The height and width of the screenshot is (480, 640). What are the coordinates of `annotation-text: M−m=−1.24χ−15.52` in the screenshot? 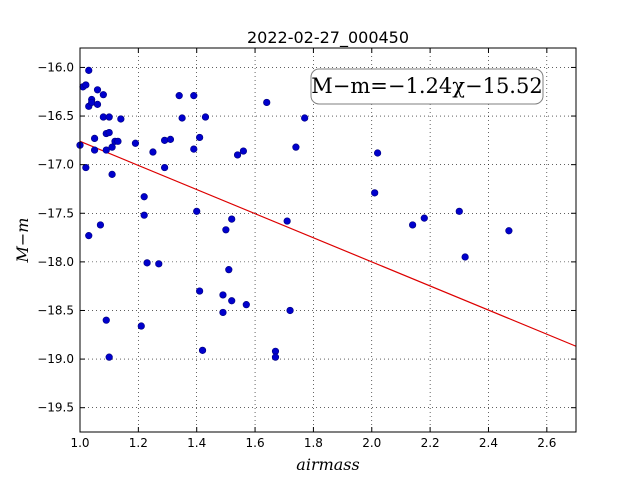 It's located at (426, 86).